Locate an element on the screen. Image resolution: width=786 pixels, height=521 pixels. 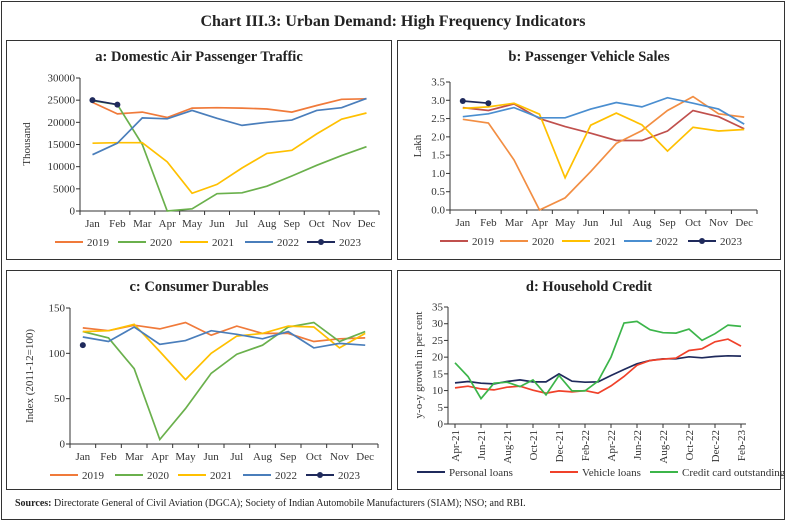
x-tick-label: Aug-21 is located at coordinates (508, 447).